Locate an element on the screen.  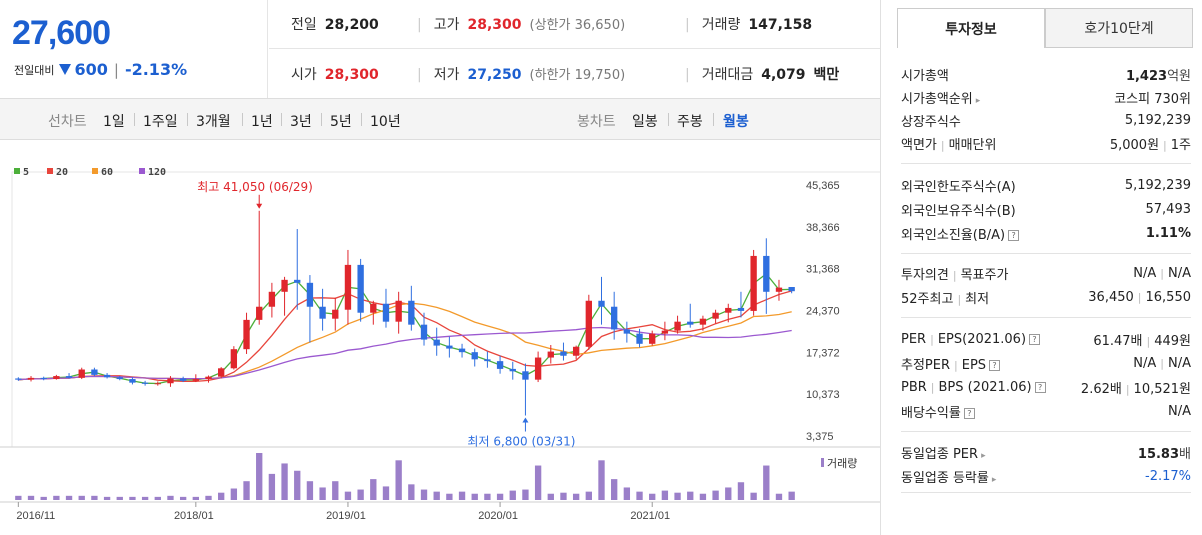
pbr-bps-row: PBR | BPS (2021.06)? 2.62배 | 10,521원 is located at coordinates (1046, 388).